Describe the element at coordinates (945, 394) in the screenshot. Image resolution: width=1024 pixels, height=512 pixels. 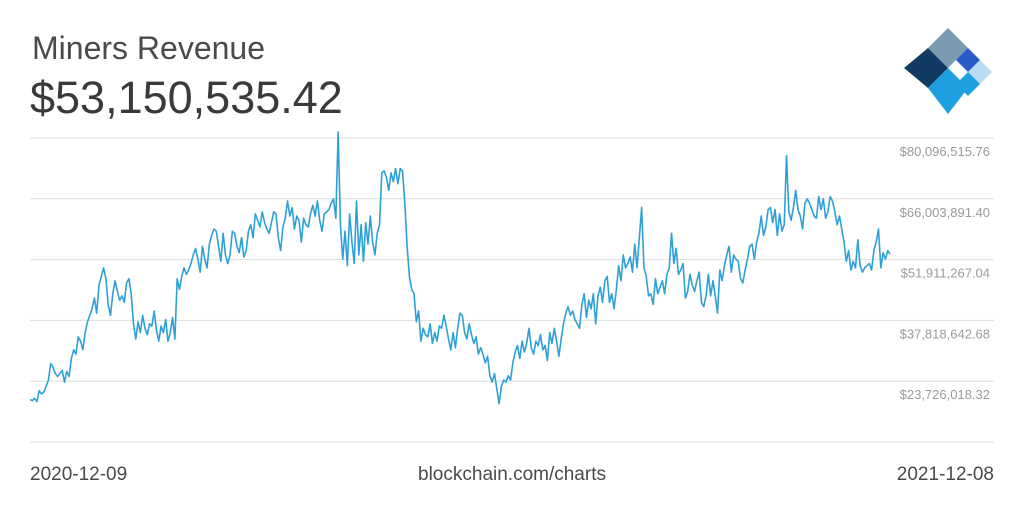
I see `y-tick-label: $23,726,018.32` at that location.